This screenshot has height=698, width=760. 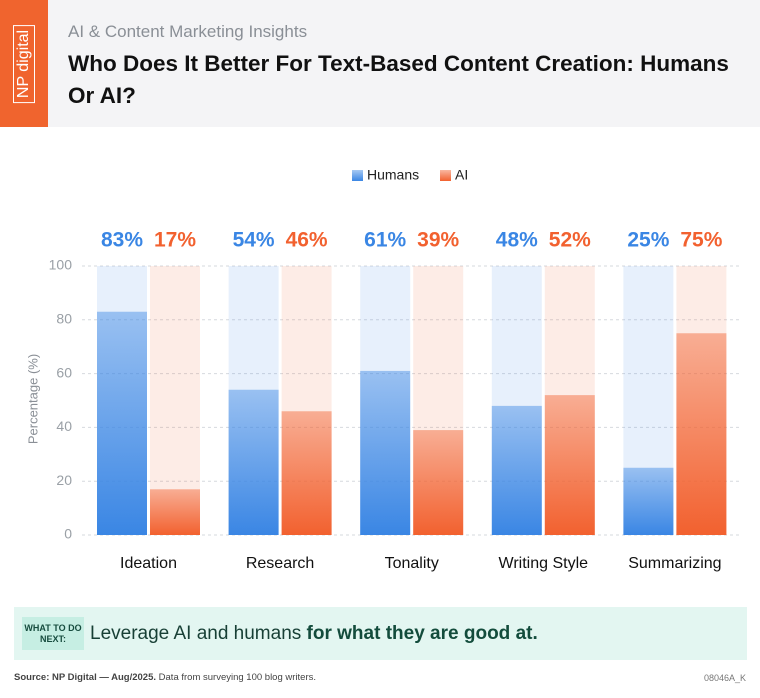 What do you see at coordinates (64, 426) in the screenshot?
I see `y-tick-label: 40` at bounding box center [64, 426].